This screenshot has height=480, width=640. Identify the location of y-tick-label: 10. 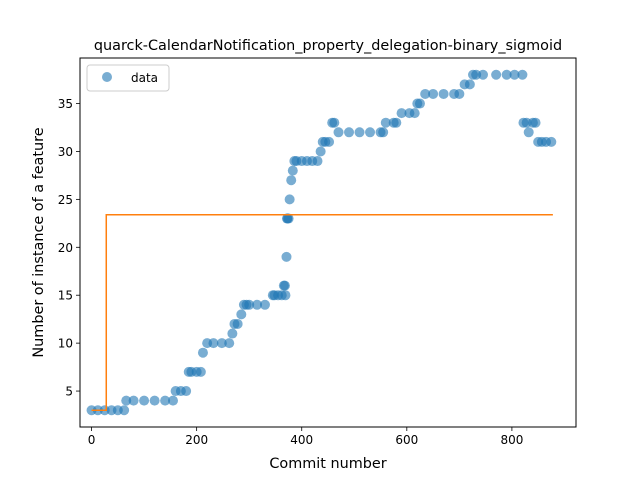
(65, 344).